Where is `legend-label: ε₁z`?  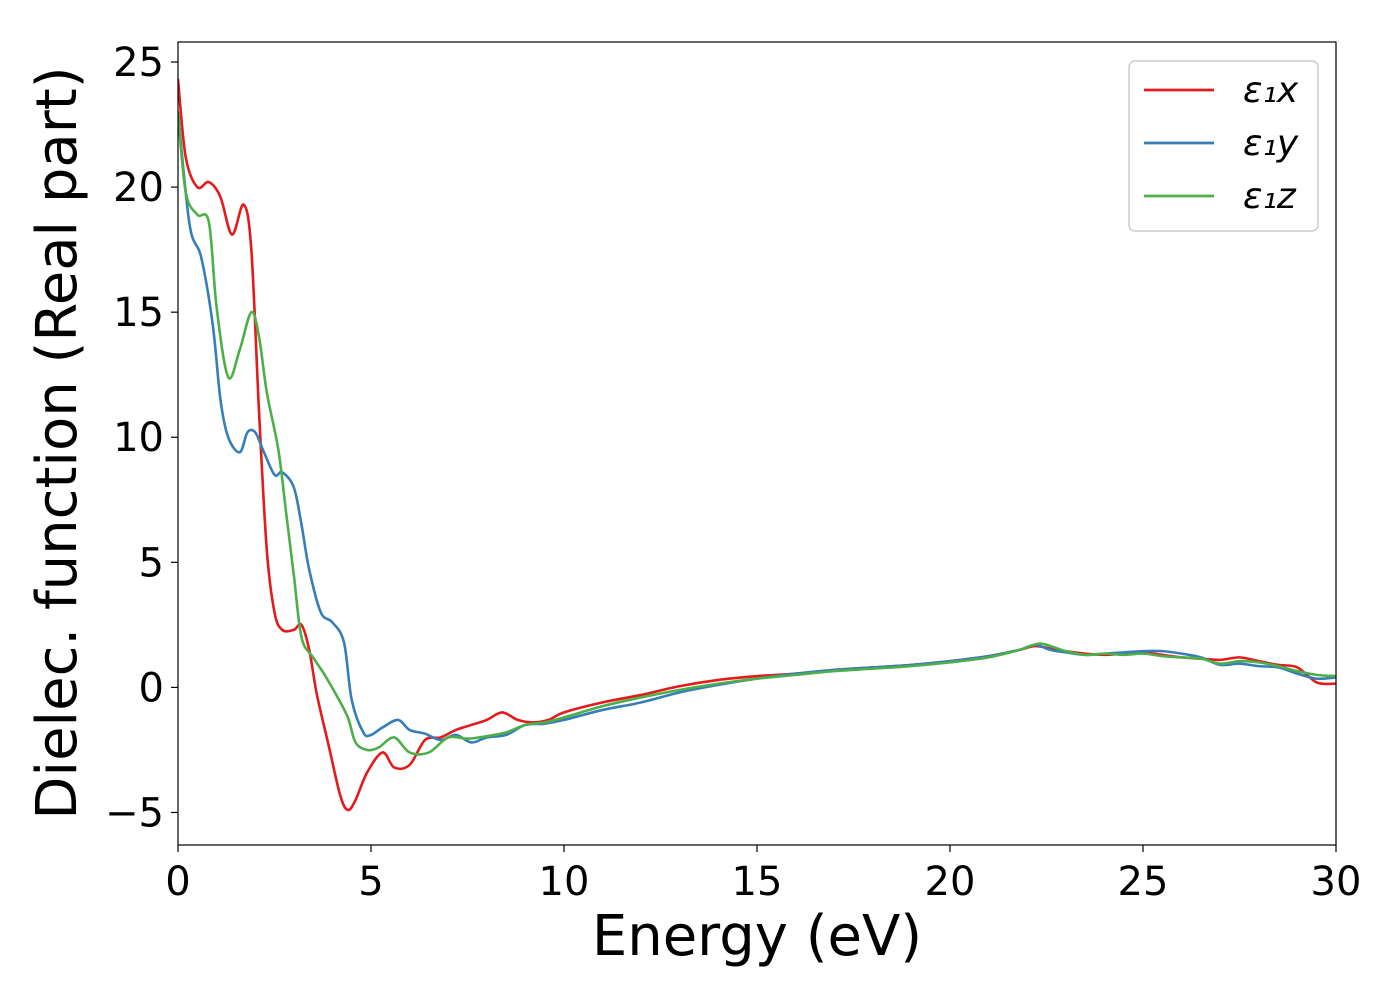
legend-label: ε₁z is located at coordinates (1270, 196).